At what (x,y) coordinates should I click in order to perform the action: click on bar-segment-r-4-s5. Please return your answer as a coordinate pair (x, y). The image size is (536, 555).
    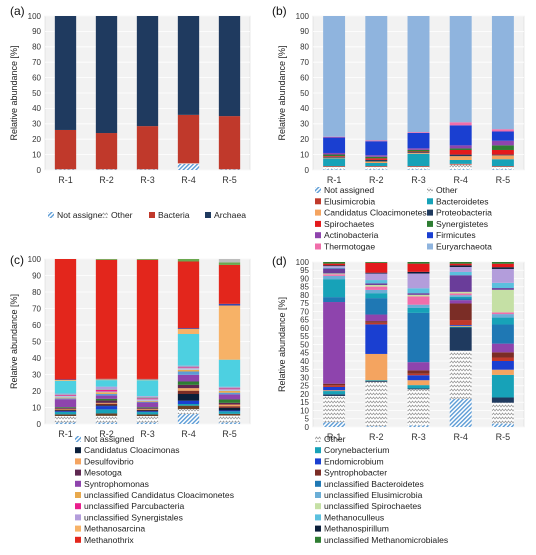
    Looking at the image, I should click on (461, 156).